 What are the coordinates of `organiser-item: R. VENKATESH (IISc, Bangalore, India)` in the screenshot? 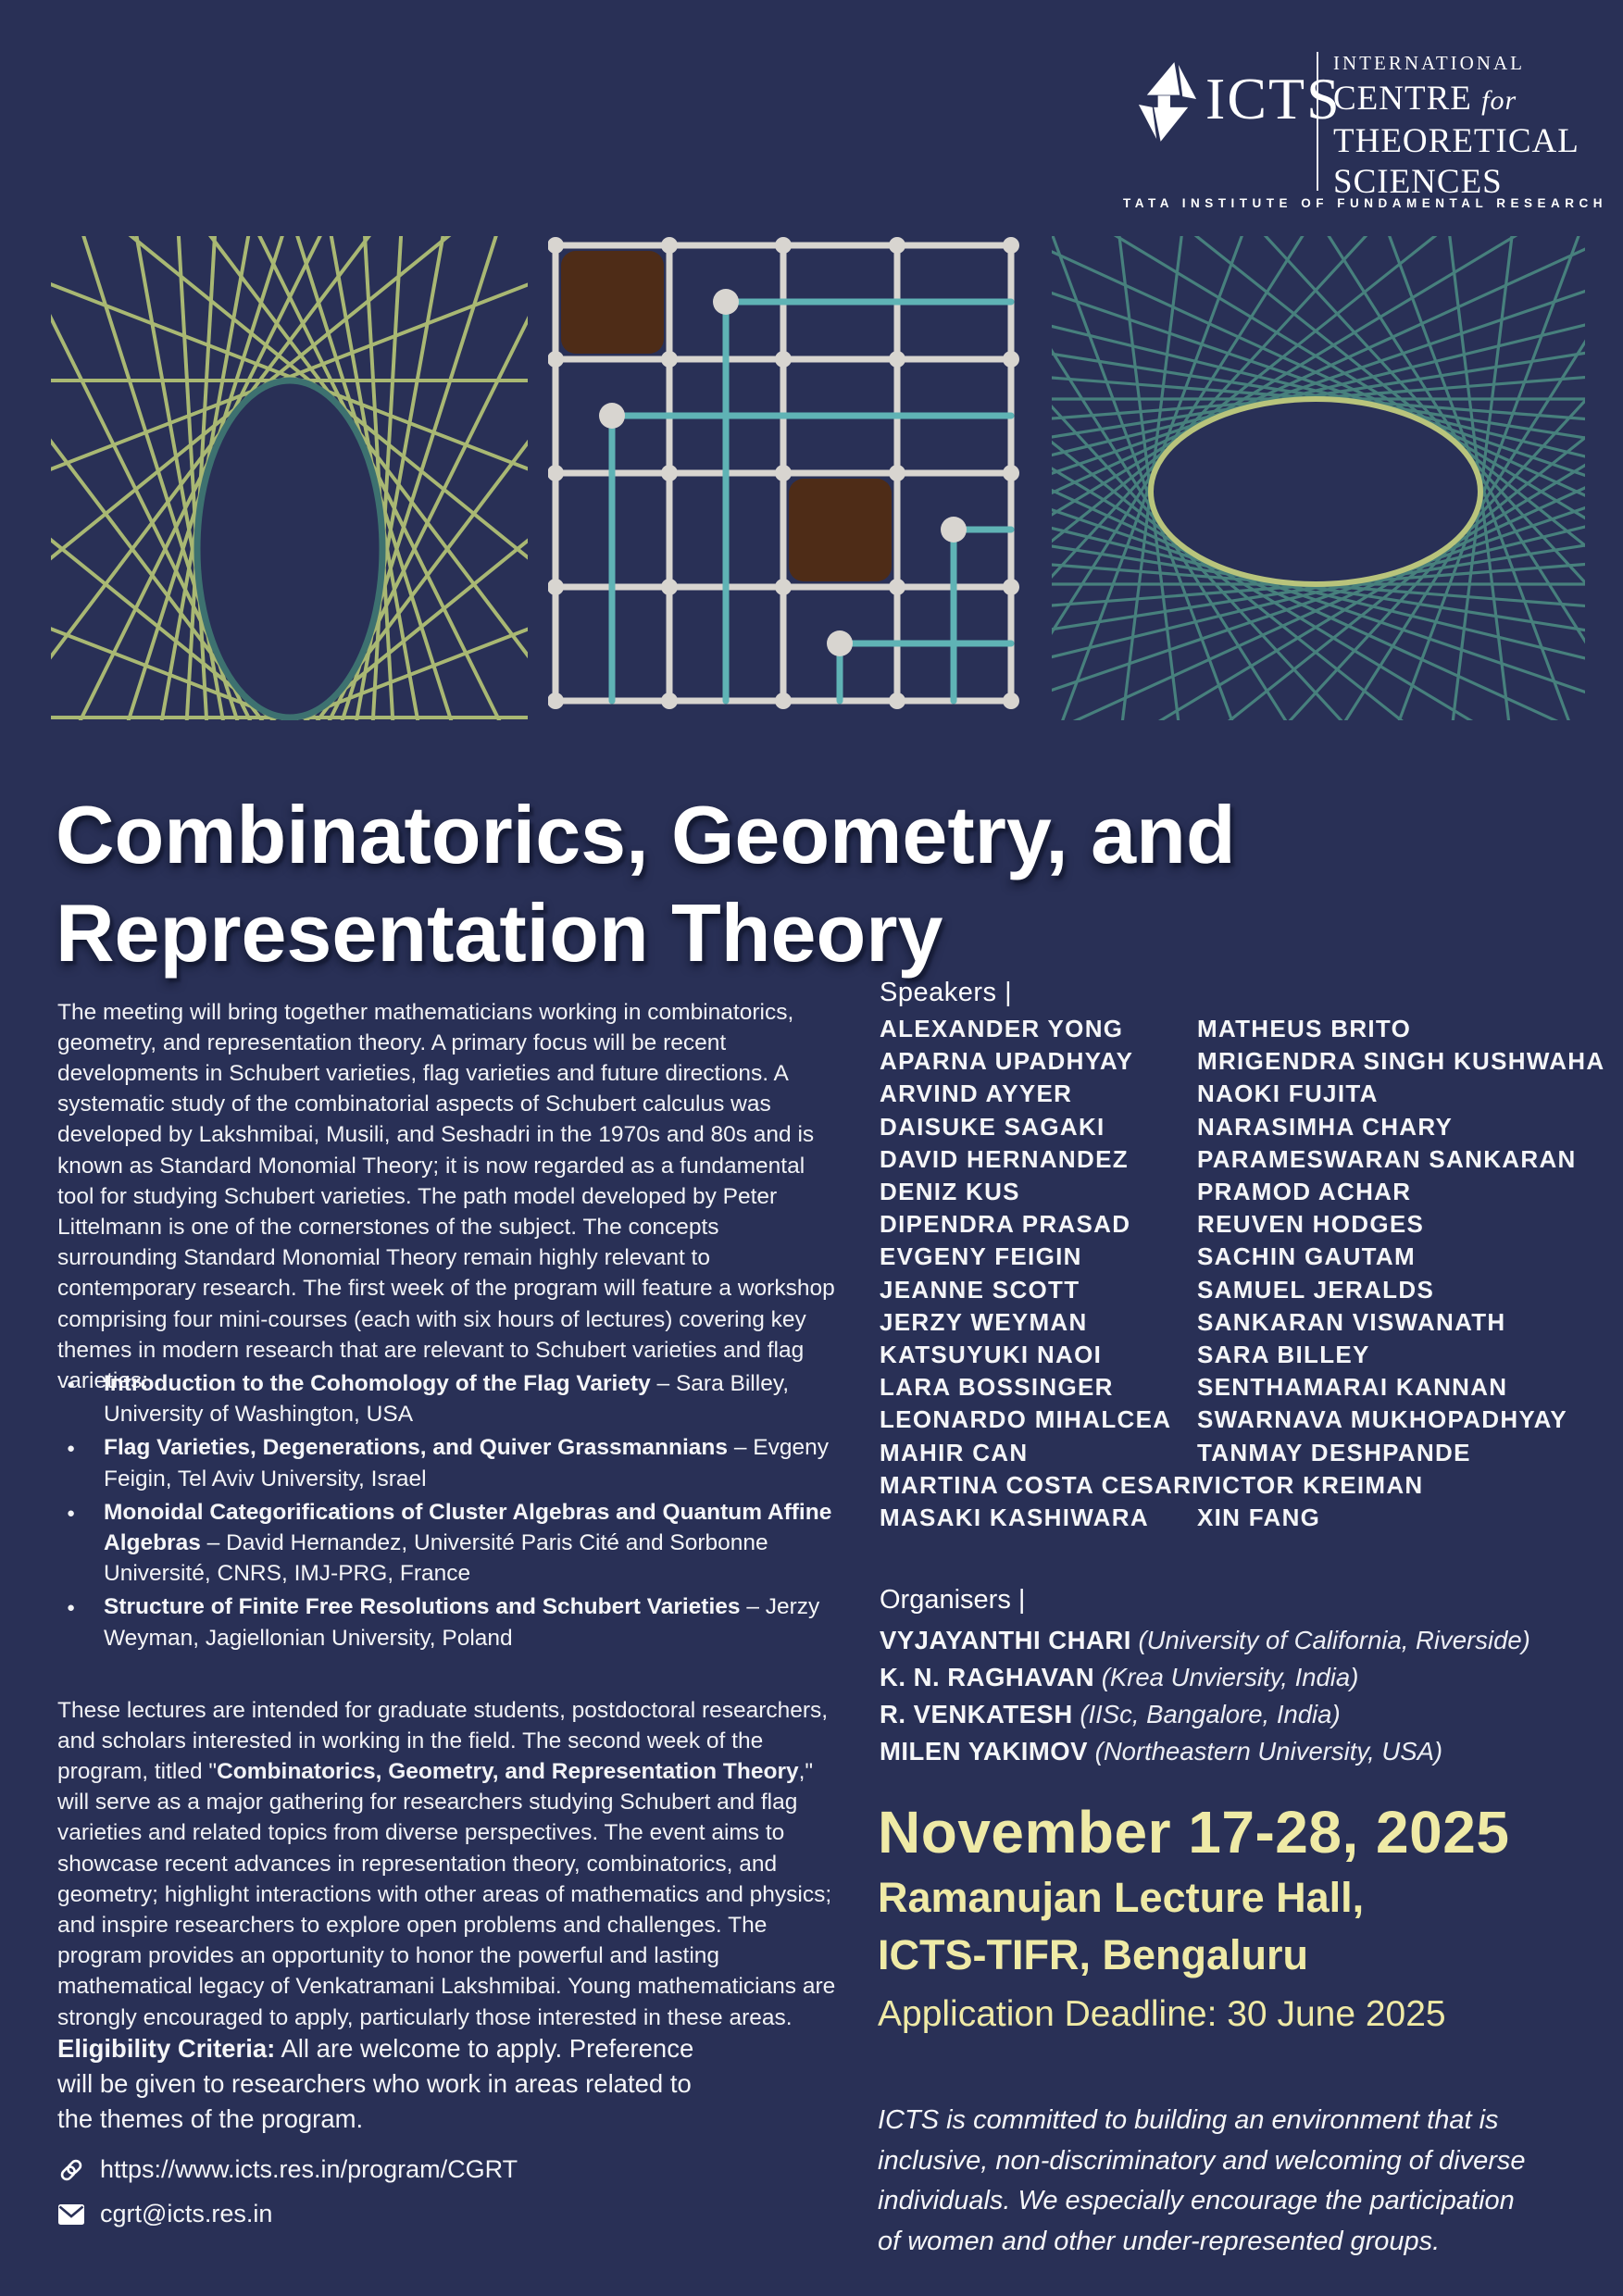 It's located at (1110, 1714).